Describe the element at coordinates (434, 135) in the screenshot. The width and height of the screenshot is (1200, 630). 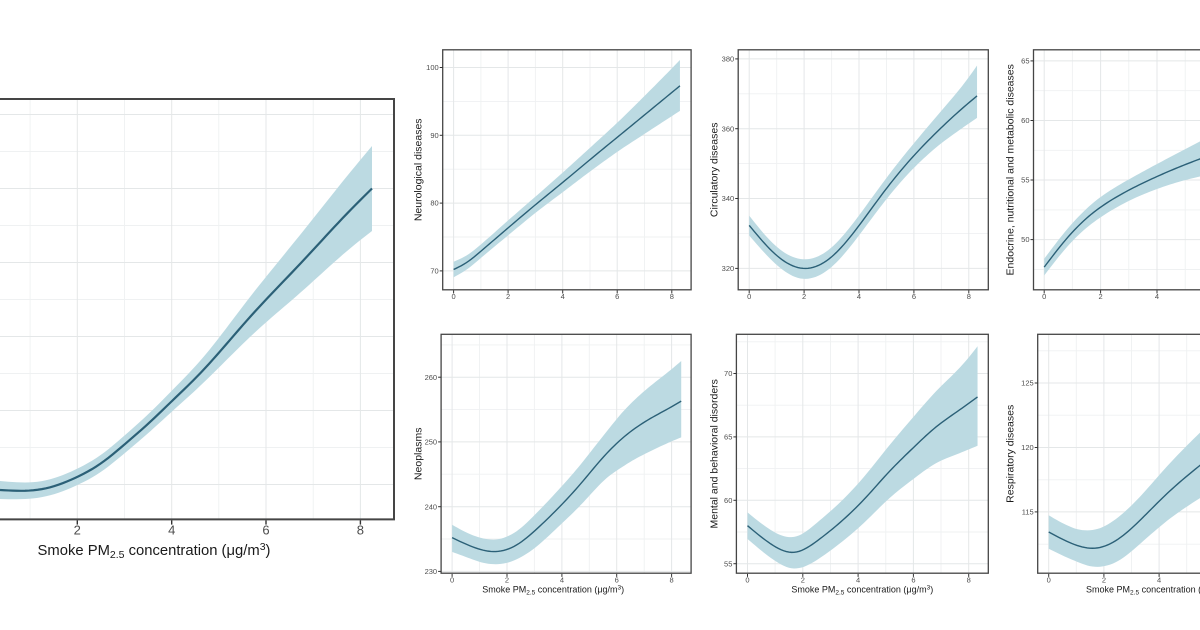
I see `svg-text: 90` at that location.